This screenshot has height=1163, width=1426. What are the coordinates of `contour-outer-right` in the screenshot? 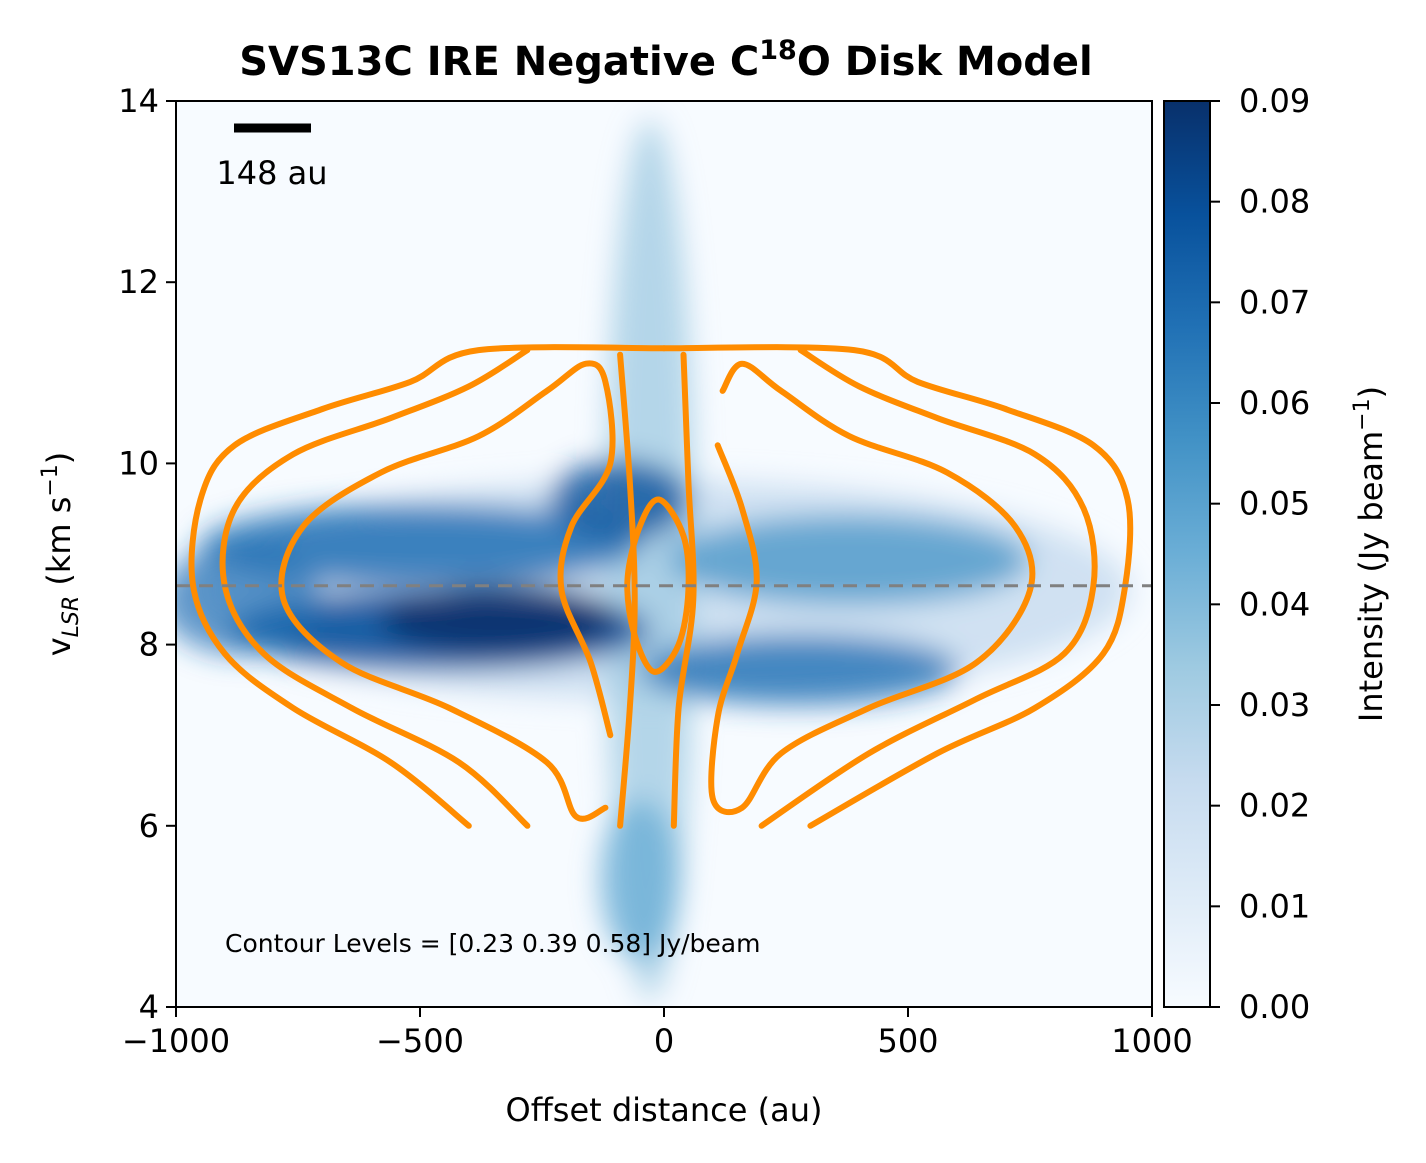 It's located at (897, 586).